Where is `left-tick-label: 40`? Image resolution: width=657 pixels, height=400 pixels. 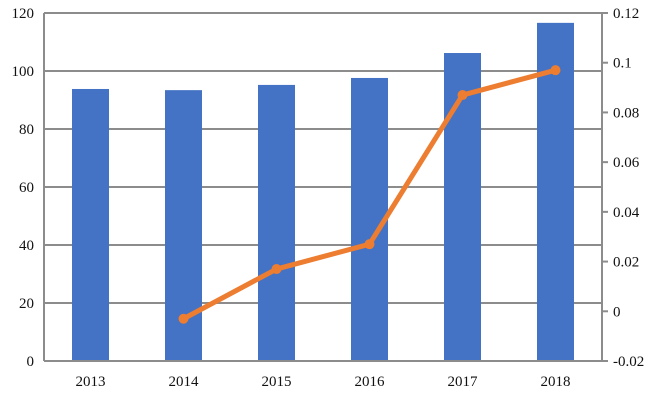 left-tick-label: 40 is located at coordinates (26, 246).